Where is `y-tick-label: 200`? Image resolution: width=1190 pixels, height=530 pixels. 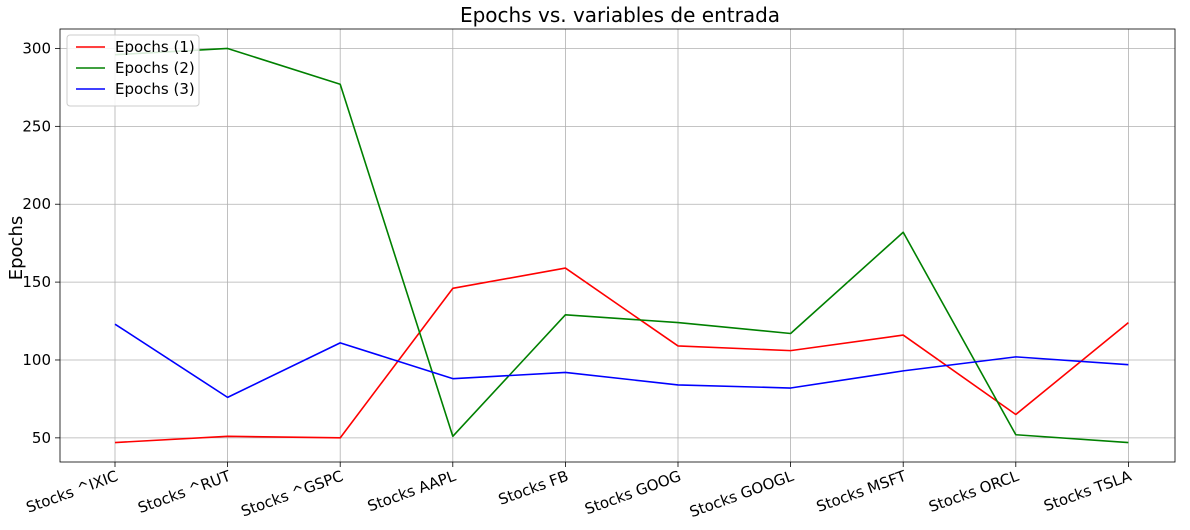 y-tick-label: 200 is located at coordinates (36, 204).